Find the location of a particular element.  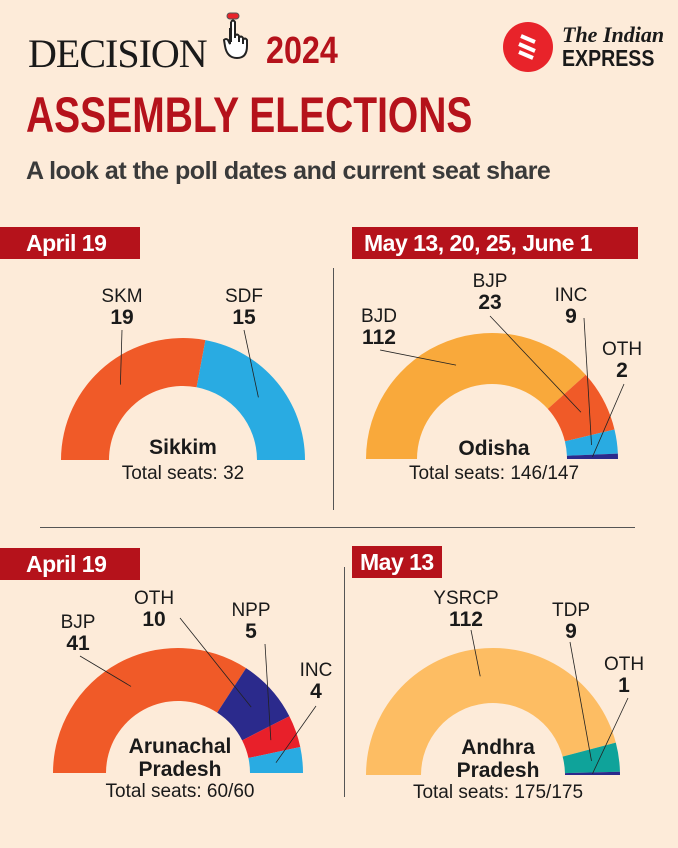

slice-bjd is located at coordinates (476, 396).